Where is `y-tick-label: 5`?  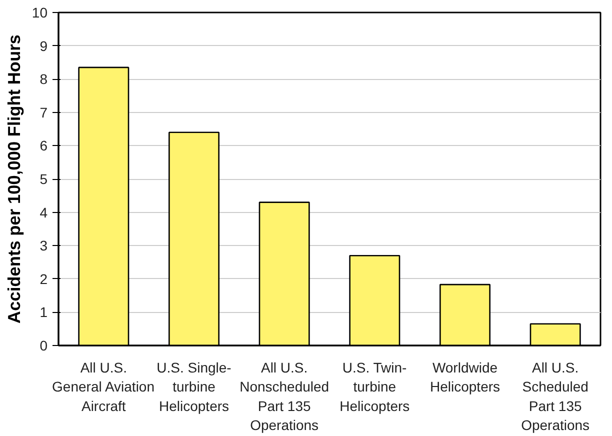
y-tick-label: 5 is located at coordinates (44, 179).